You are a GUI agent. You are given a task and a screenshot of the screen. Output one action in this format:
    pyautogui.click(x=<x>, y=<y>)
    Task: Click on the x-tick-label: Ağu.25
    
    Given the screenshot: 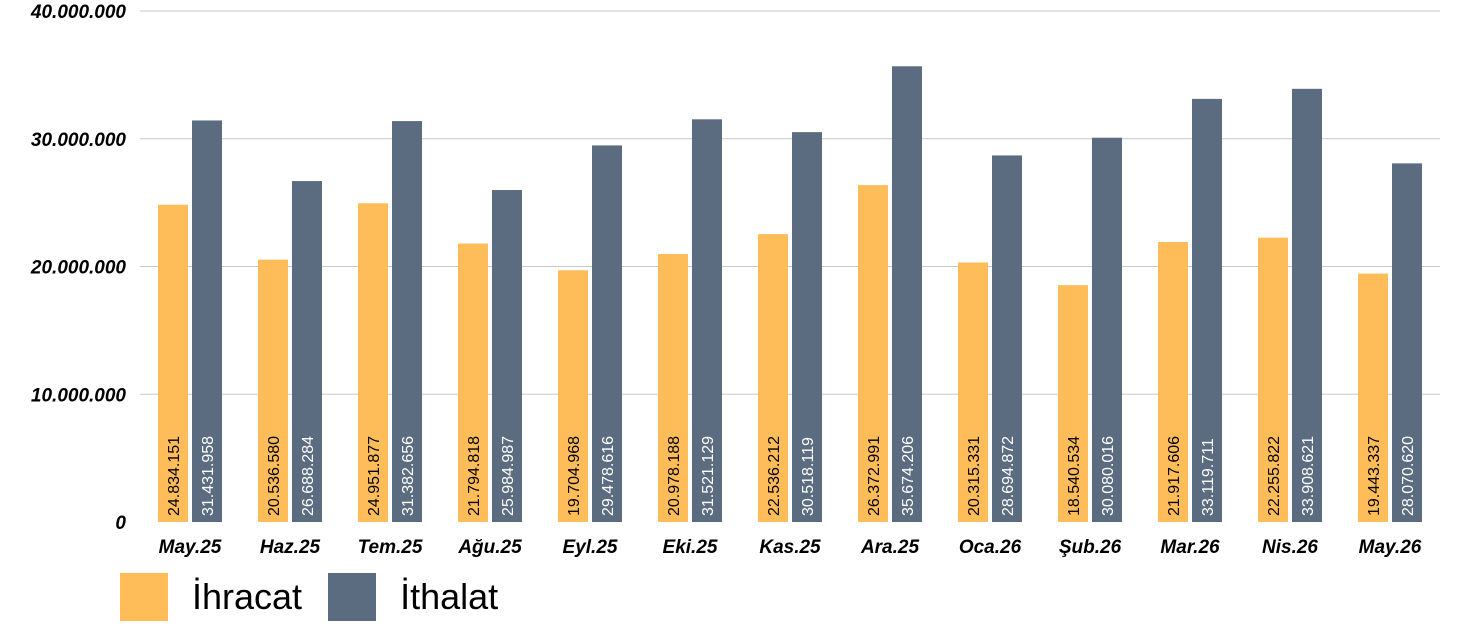 What is the action you would take?
    pyautogui.click(x=489, y=547)
    